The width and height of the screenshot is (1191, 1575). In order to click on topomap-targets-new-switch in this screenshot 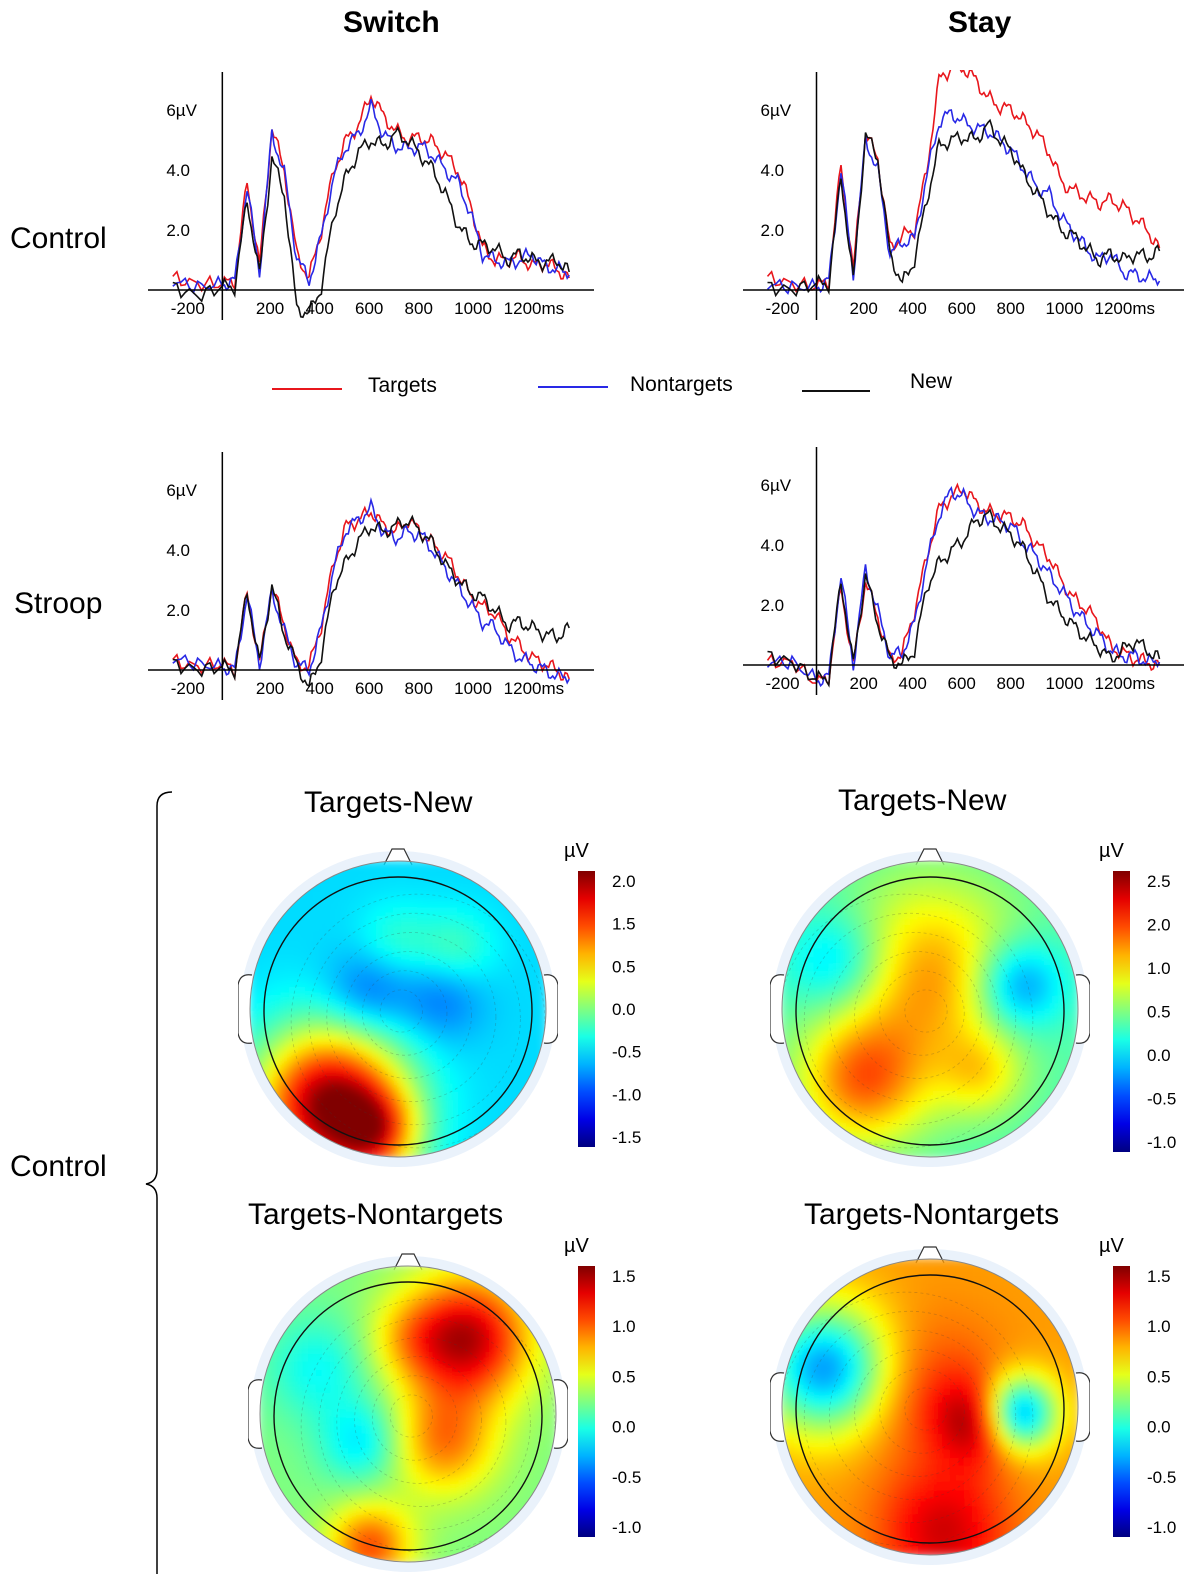, I will do `click(398, 1005)`.